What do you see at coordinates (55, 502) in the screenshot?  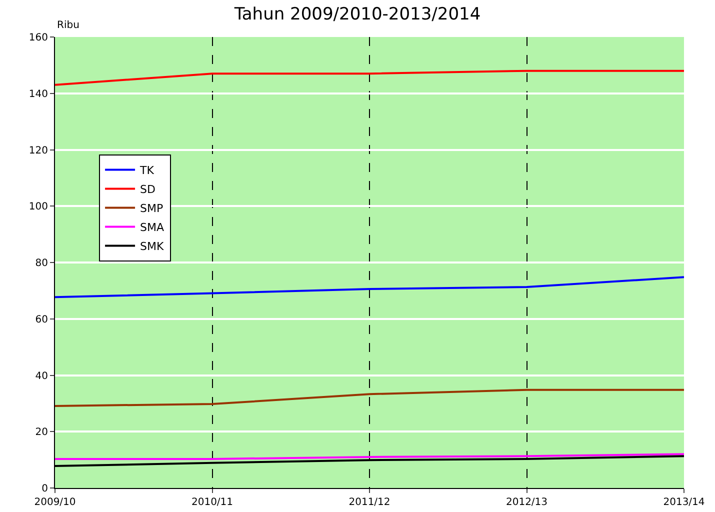 I see `x-tick-label: 2009/10` at bounding box center [55, 502].